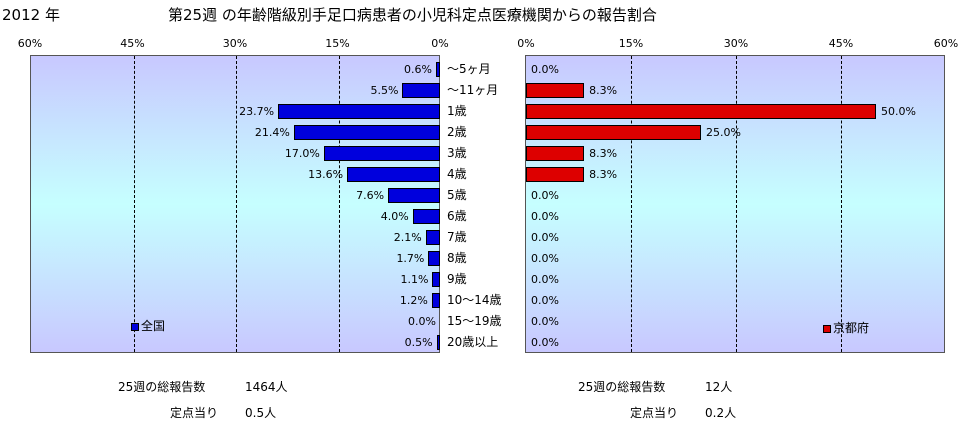 This screenshot has width=968, height=424. What do you see at coordinates (414, 279) in the screenshot?
I see `national-data-label: 1.1%` at bounding box center [414, 279].